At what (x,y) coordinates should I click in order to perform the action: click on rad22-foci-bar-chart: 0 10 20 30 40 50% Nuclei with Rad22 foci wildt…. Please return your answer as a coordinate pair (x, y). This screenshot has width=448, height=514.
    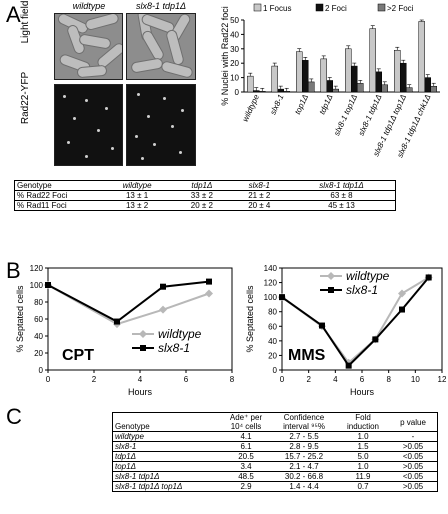
    Looking at the image, I should click on (330, 81).